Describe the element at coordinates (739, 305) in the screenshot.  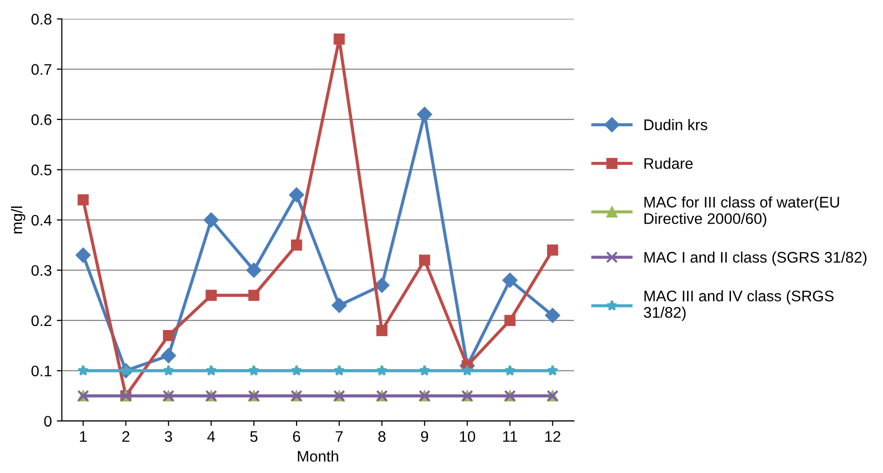
I see `legend-label: MAC III and IV class (SRGS 31/82)` at that location.